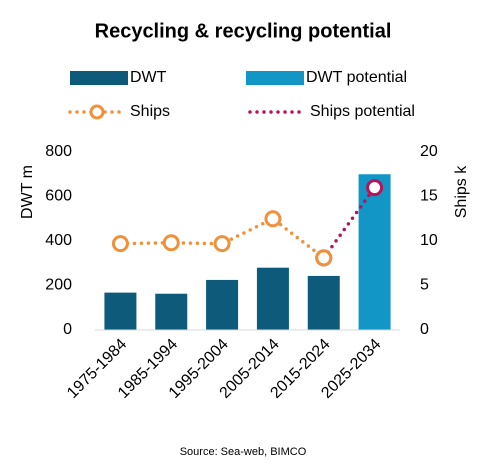  I want to click on y-tick-label: 0, so click(67, 329).